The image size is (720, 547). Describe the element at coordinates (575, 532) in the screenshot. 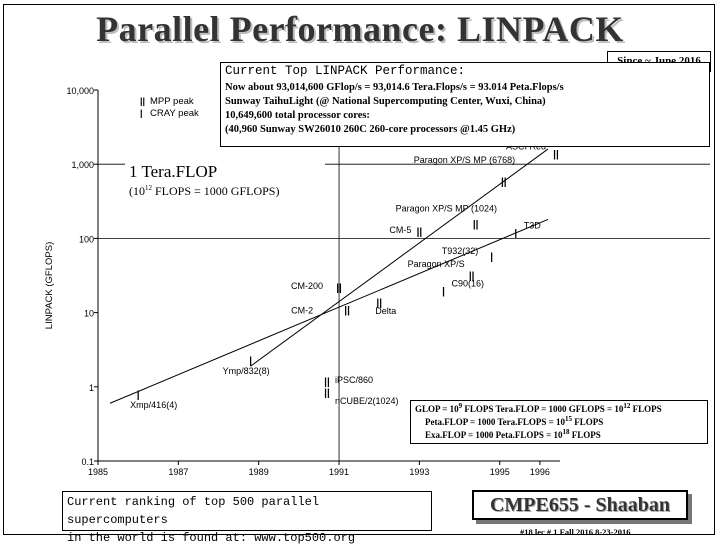

I see `slide-footer: #18 lec # 1 Fall 2016 8-23-2016` at that location.